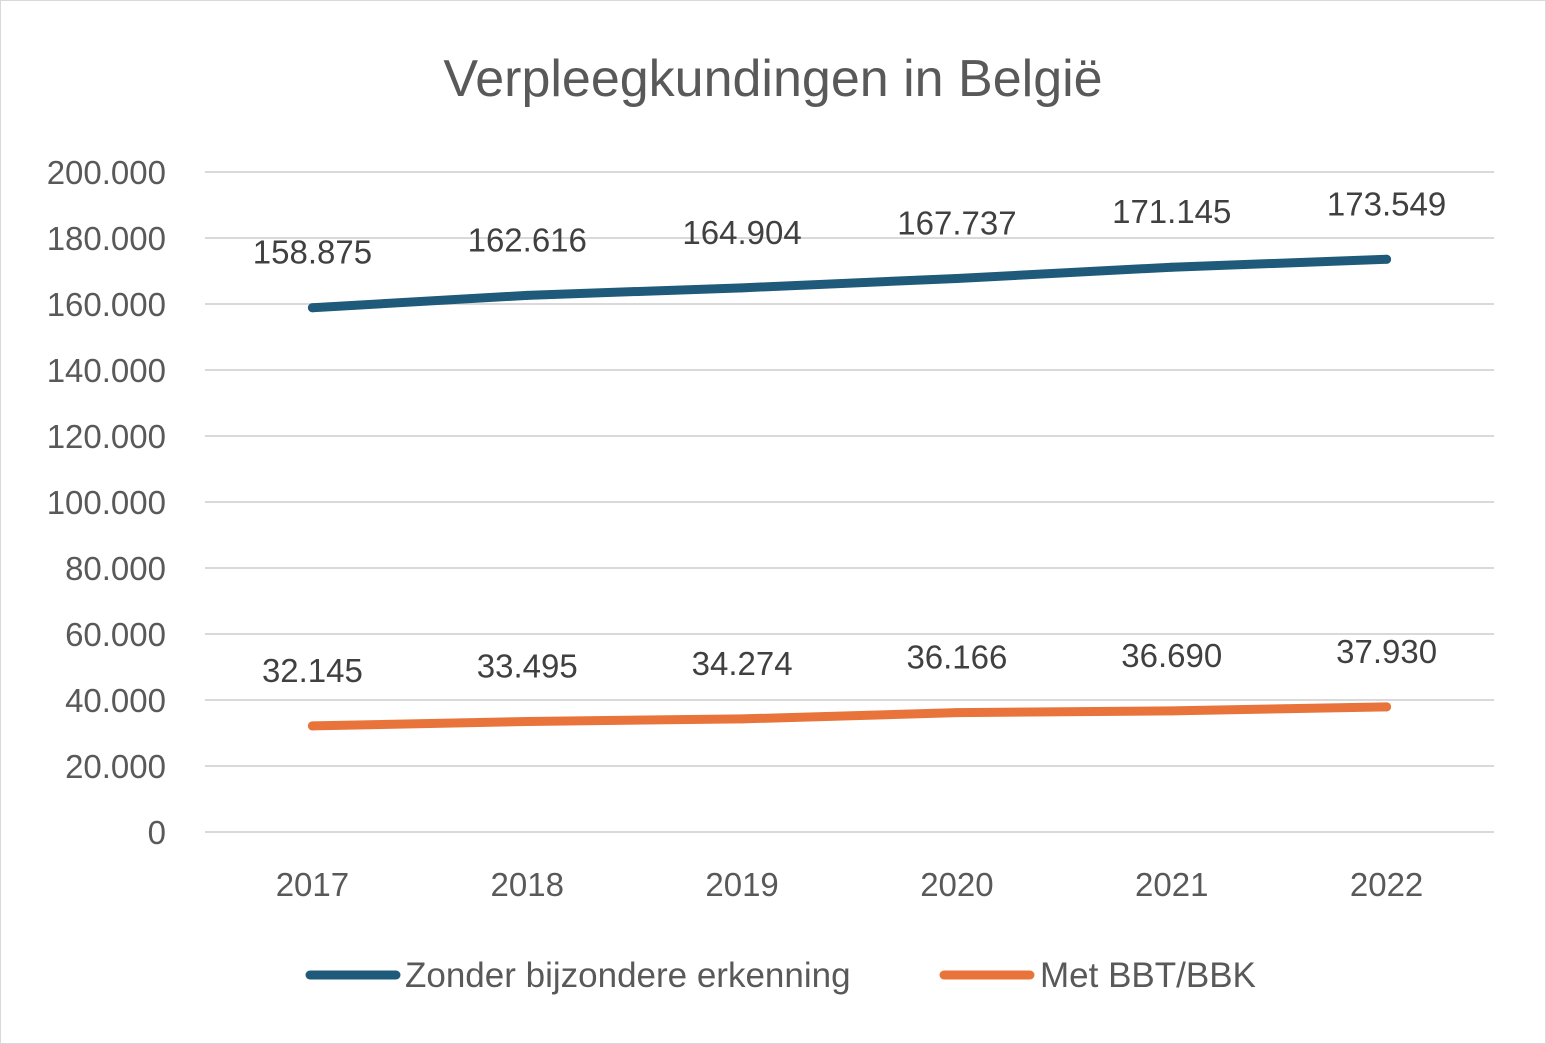 Image resolution: width=1546 pixels, height=1044 pixels. What do you see at coordinates (106, 370) in the screenshot?
I see `y-tick-label: 140.000` at bounding box center [106, 370].